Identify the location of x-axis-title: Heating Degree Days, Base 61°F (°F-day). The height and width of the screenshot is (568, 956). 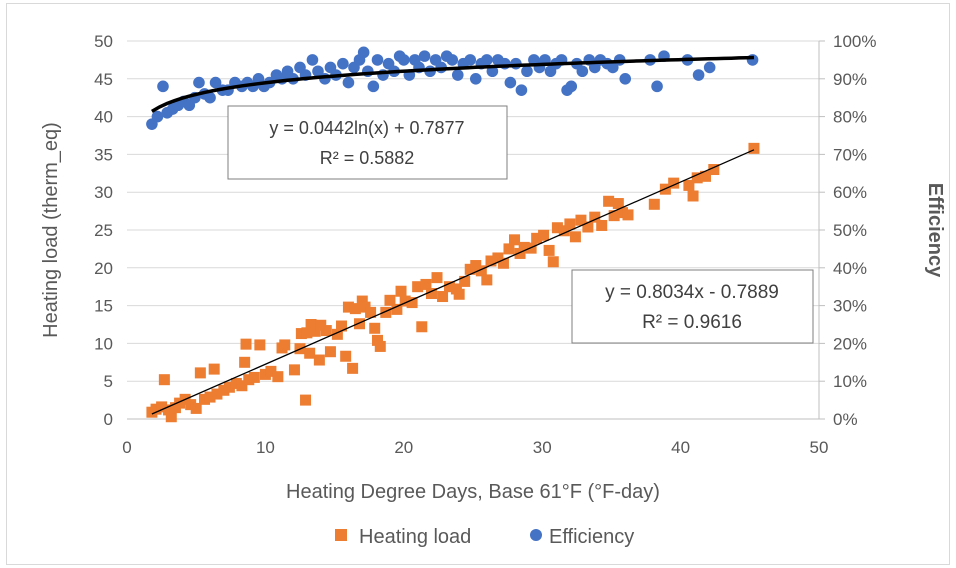
(473, 492).